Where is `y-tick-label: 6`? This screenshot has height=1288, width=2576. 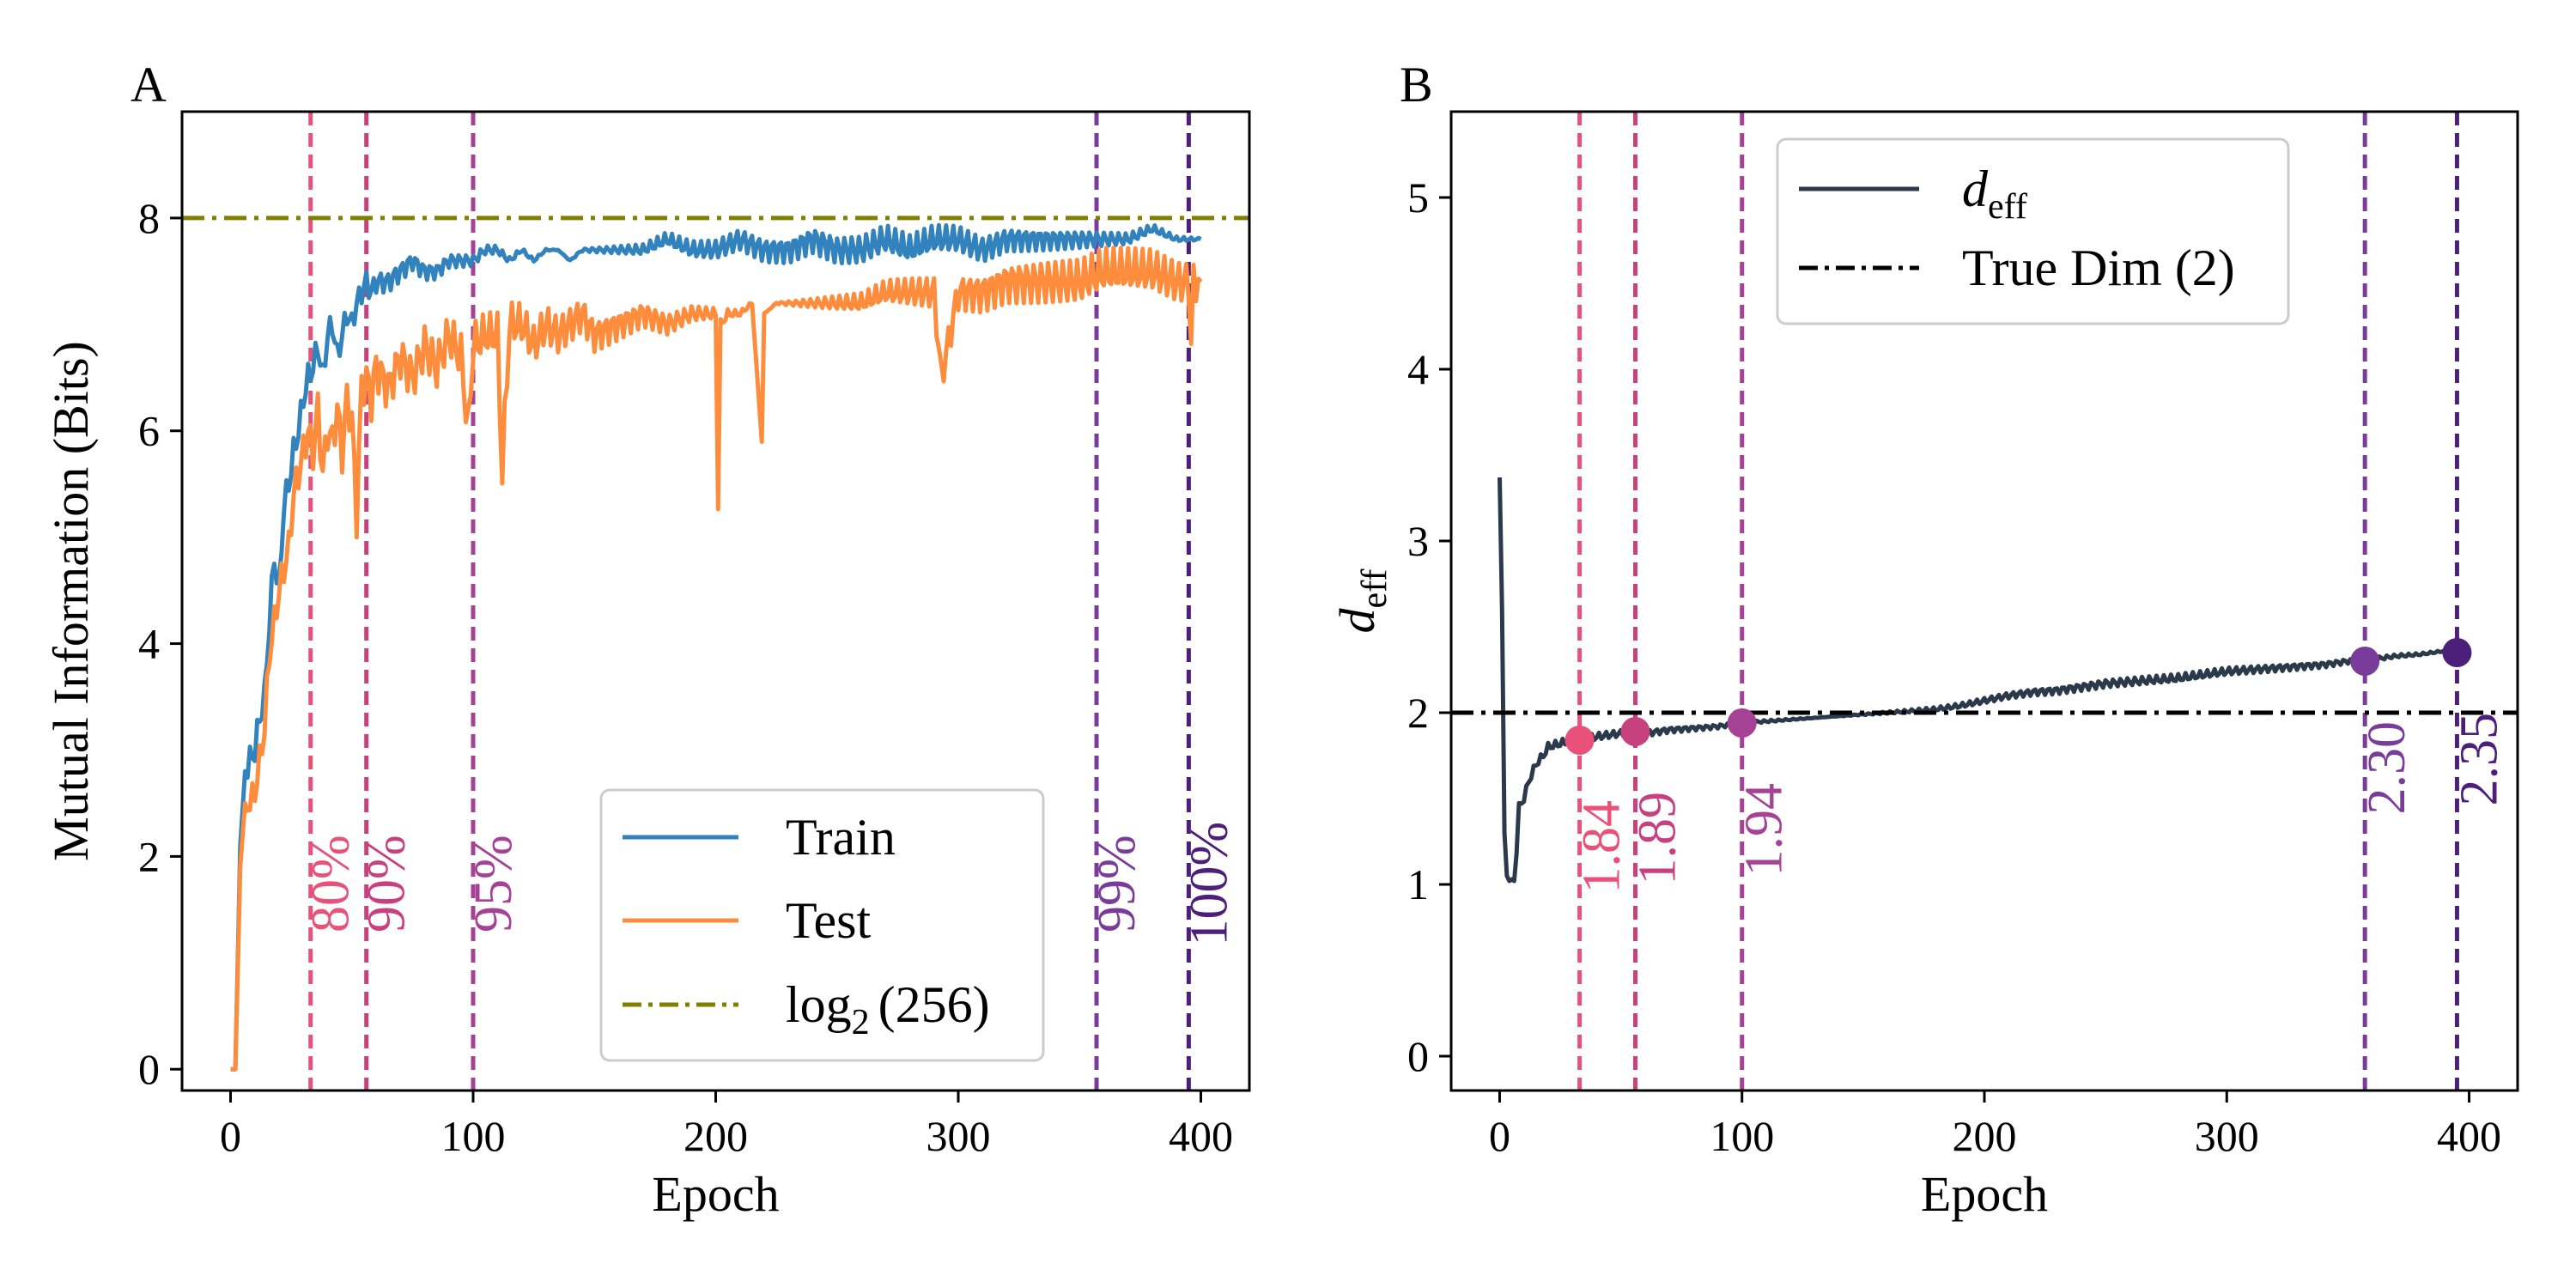 y-tick-label: 6 is located at coordinates (149, 431).